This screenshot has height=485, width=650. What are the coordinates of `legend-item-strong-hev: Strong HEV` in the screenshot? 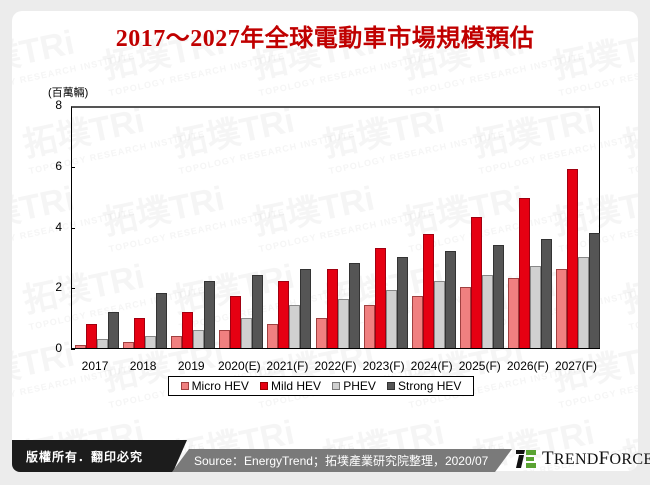 It's located at (424, 386).